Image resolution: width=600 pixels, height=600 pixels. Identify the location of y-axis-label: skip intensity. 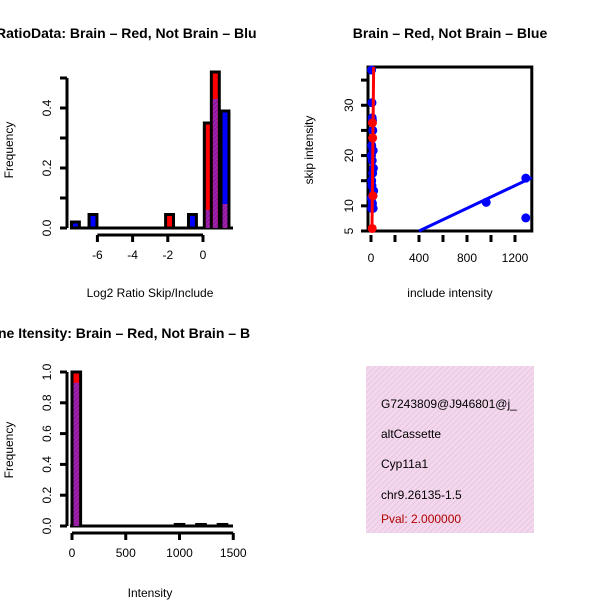
(309, 150).